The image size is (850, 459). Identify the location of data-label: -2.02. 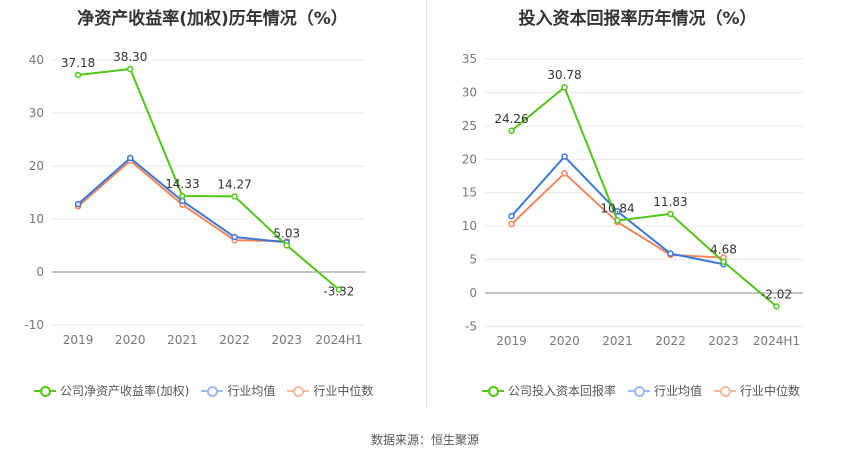
(776, 295).